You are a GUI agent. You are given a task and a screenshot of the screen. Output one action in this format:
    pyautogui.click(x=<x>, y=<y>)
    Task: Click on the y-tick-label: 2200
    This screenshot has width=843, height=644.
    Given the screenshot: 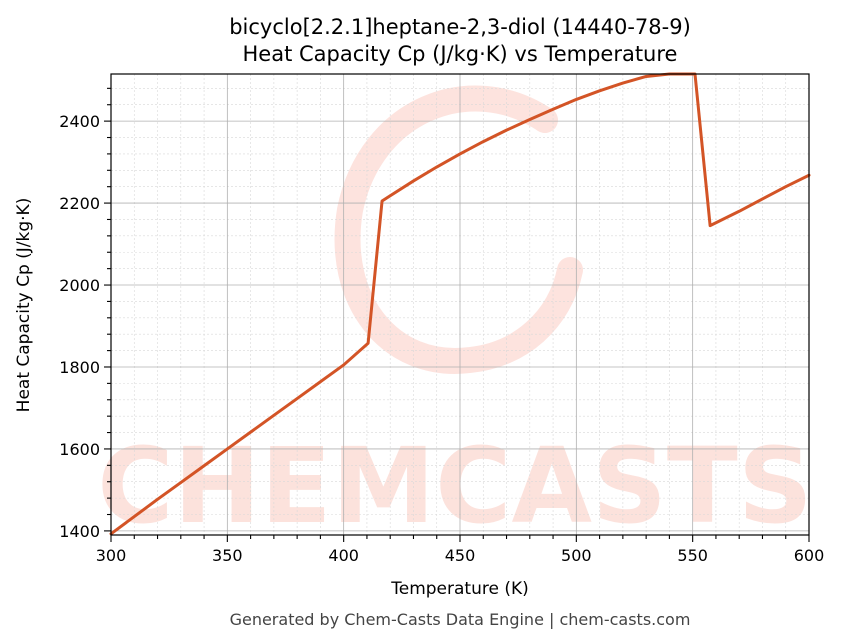 What is the action you would take?
    pyautogui.click(x=79, y=203)
    